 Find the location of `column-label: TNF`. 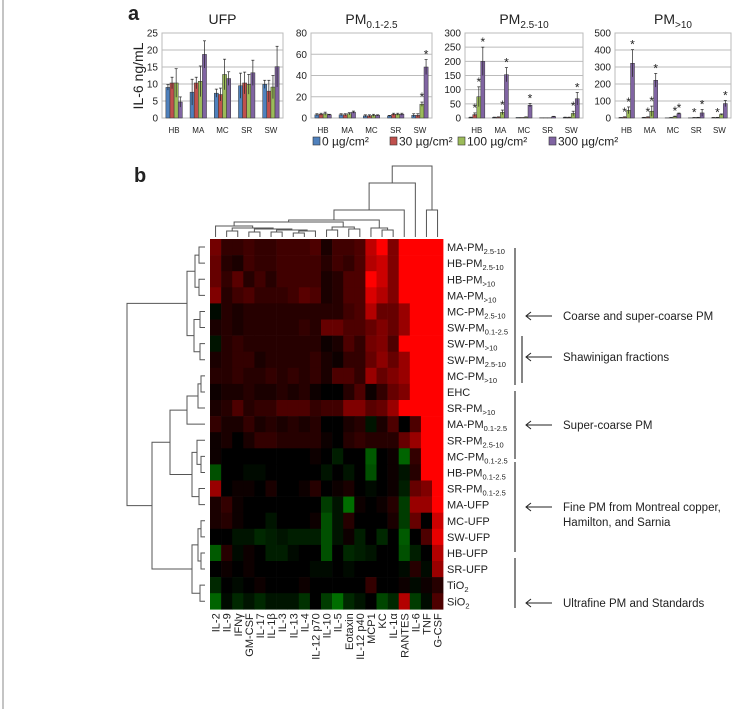

column-label: TNF is located at coordinates (427, 624).